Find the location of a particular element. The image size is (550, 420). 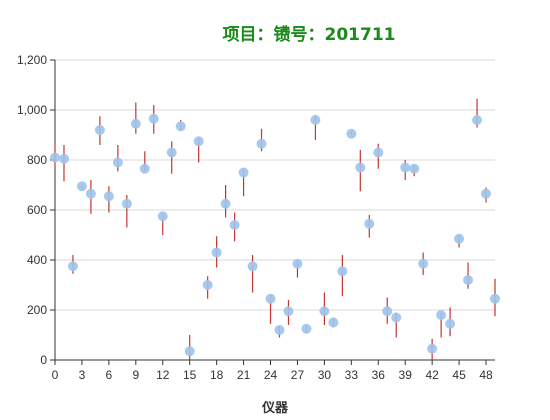

x-tick-label: 9 is located at coordinates (135, 375).